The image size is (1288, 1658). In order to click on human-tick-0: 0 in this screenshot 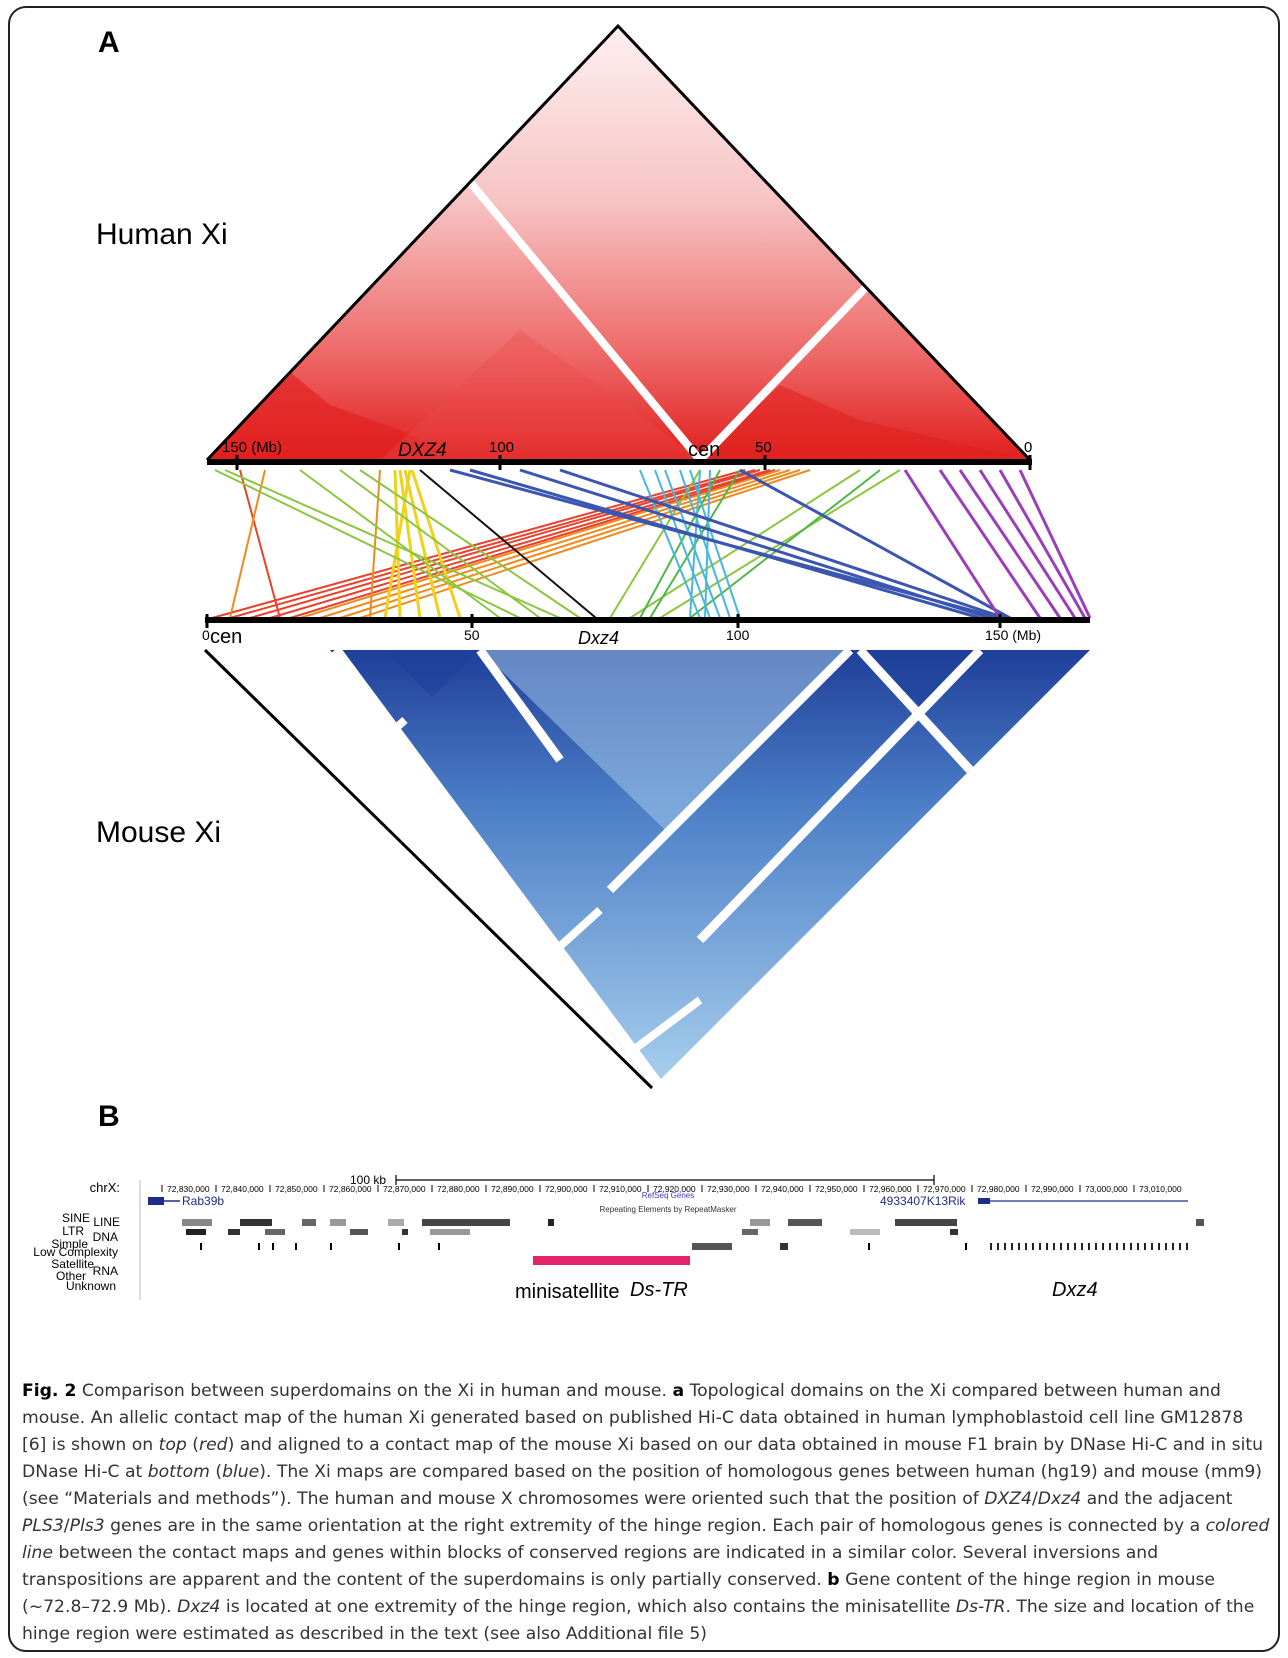, I will do `click(1028, 447)`.